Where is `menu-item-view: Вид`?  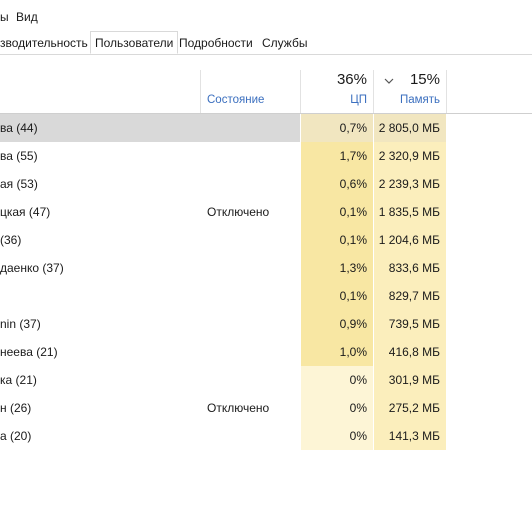
menu-item-view: Вид is located at coordinates (27, 17).